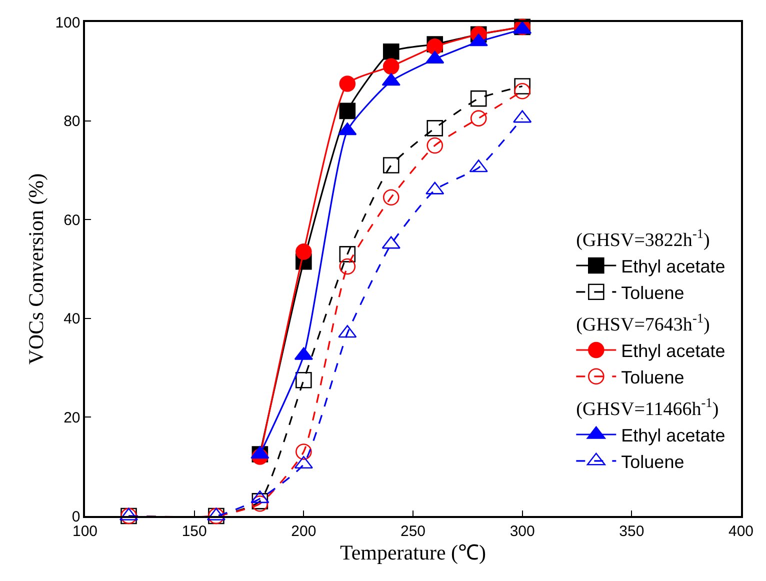 Image resolution: width=766 pixels, height=581 pixels. What do you see at coordinates (413, 531) in the screenshot?
I see `x-tick-label: 250` at bounding box center [413, 531].